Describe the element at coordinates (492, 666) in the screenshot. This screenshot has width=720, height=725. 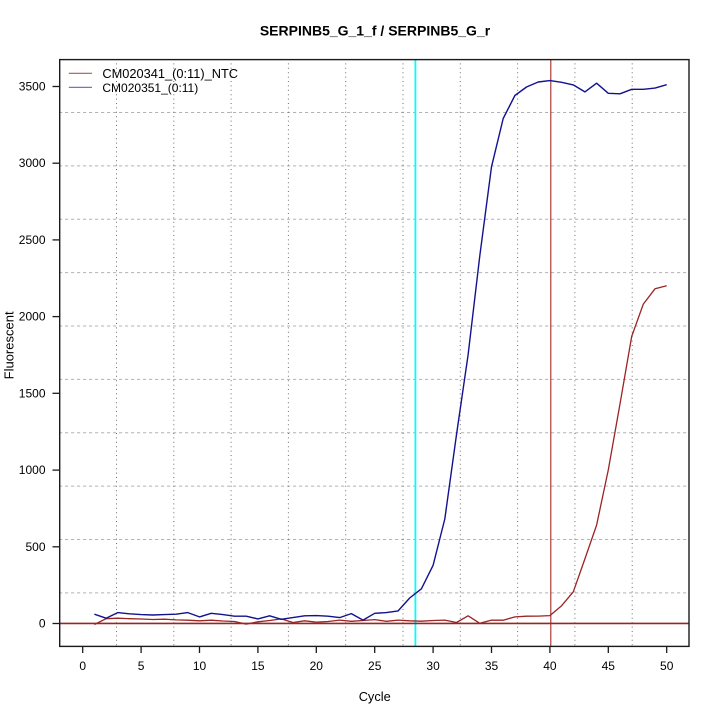
I see `svg-text: 35` at that location.